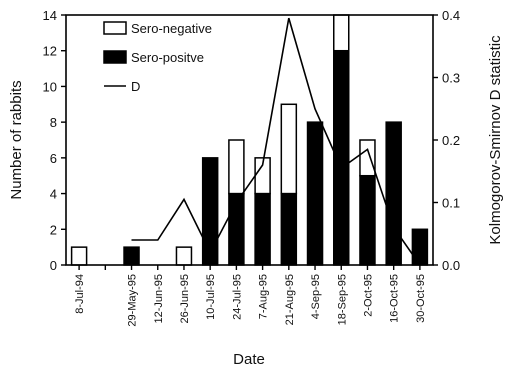  What do you see at coordinates (115, 28) in the screenshot?
I see `legend-swatch-sero-negative` at bounding box center [115, 28].